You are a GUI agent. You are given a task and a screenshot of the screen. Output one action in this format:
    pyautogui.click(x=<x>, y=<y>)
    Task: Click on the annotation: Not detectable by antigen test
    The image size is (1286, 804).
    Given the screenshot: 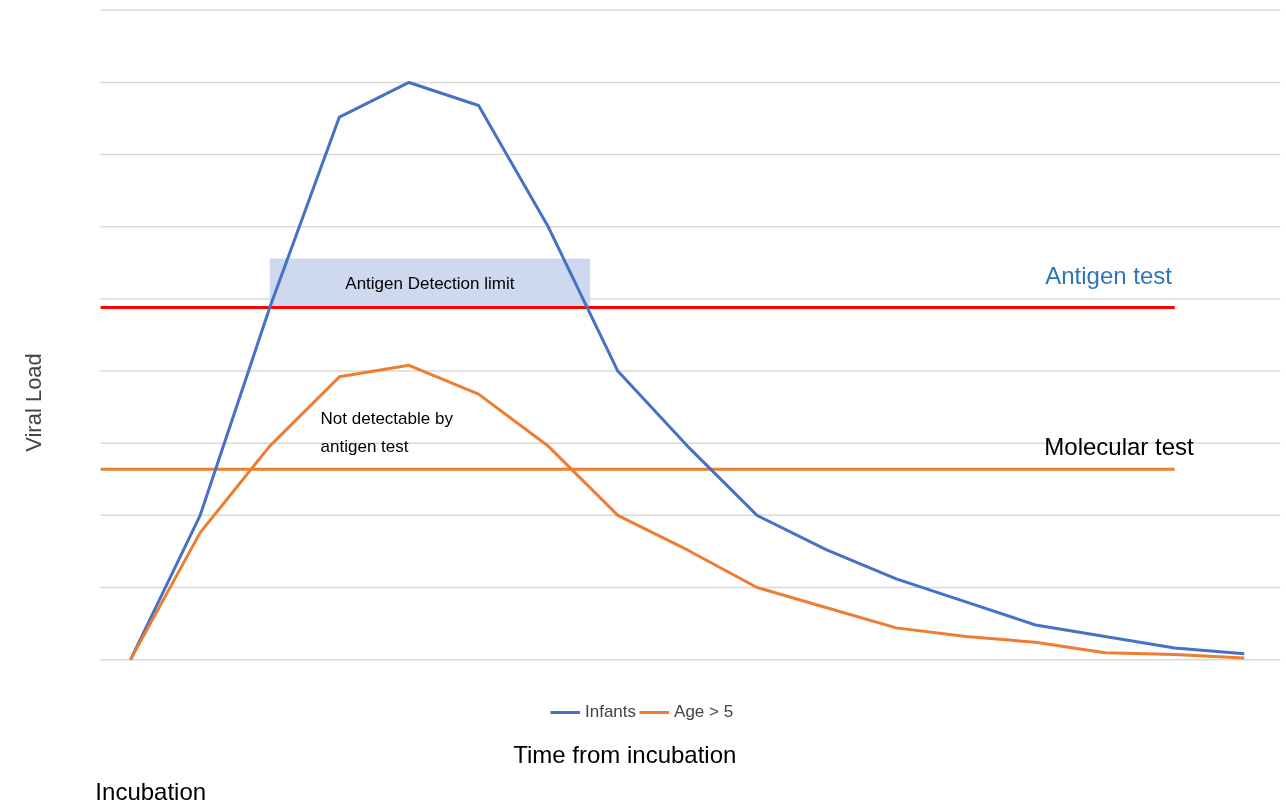 What is the action you would take?
    pyautogui.click(x=387, y=432)
    